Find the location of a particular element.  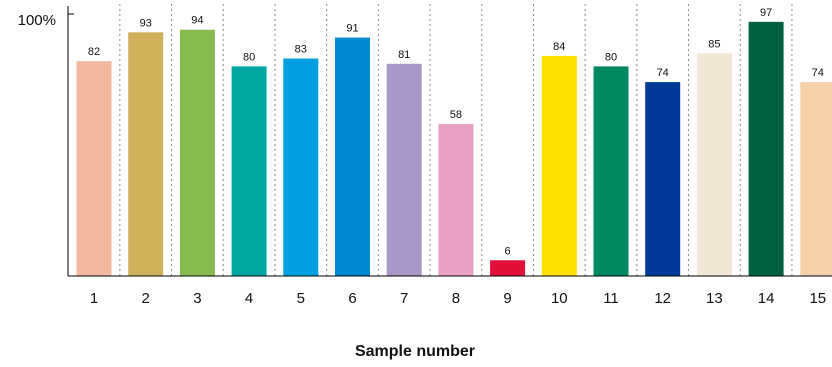

data-label-sample-5: 83 is located at coordinates (301, 50).